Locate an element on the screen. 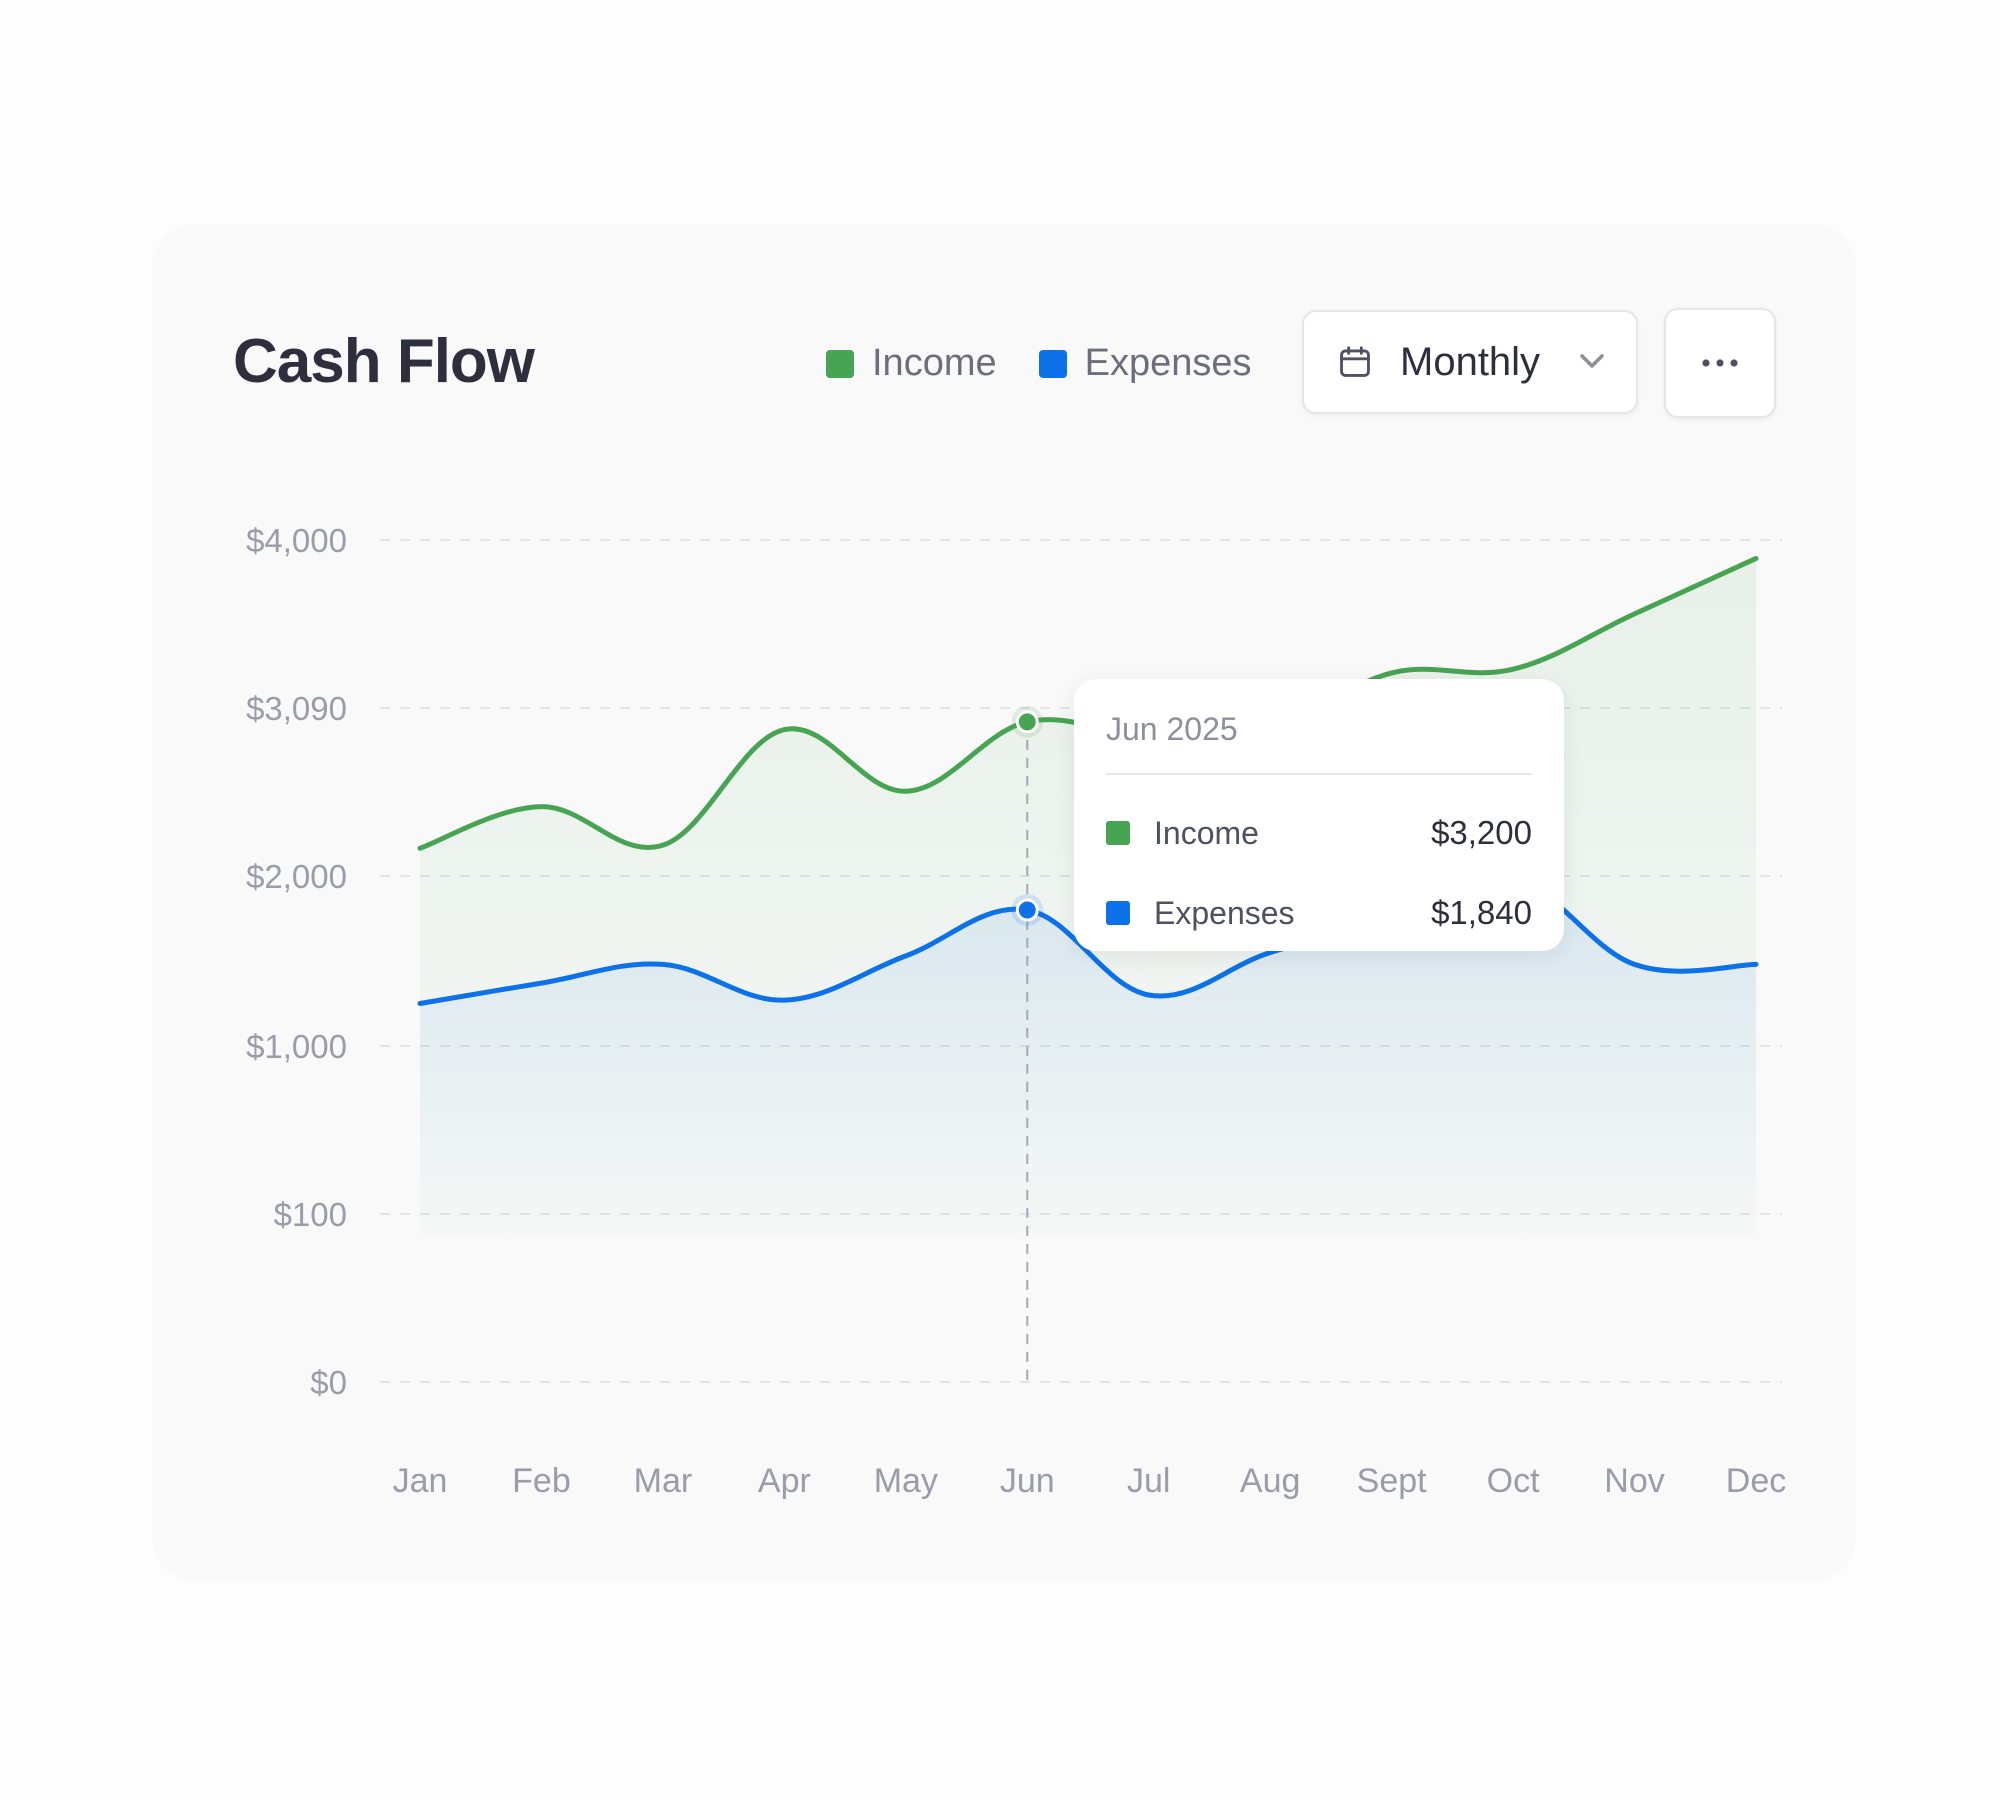  tooltip-divider is located at coordinates (1319, 774).